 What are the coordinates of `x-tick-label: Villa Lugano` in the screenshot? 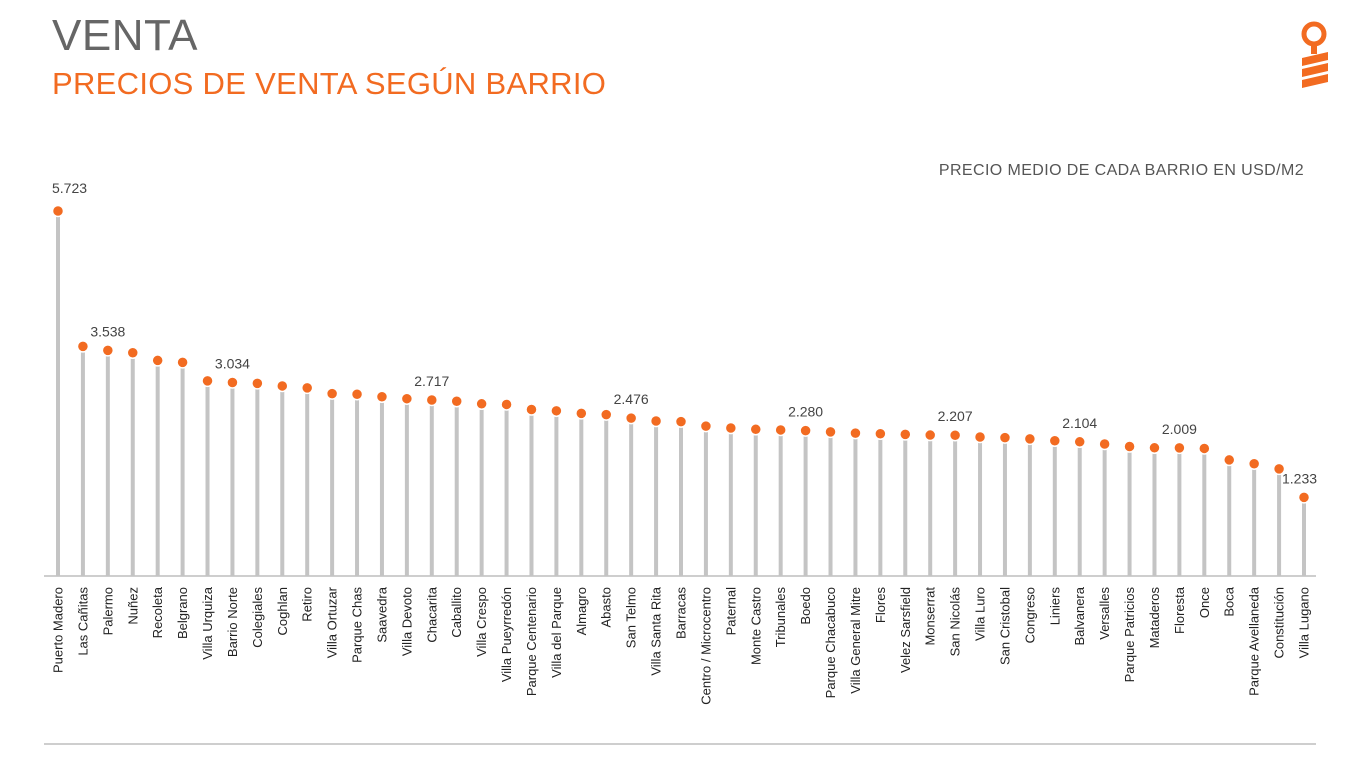 It's located at (1304, 622).